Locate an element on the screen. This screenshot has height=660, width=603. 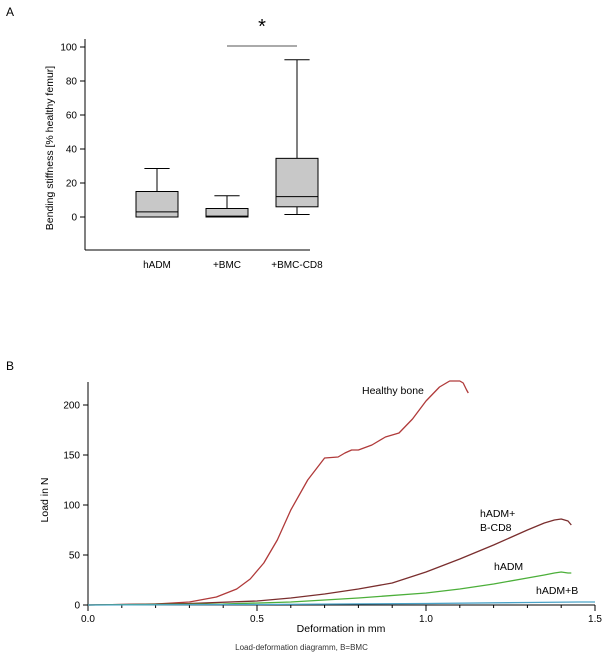
panel-b-y-tick-label: 50 is located at coordinates (75, 556).